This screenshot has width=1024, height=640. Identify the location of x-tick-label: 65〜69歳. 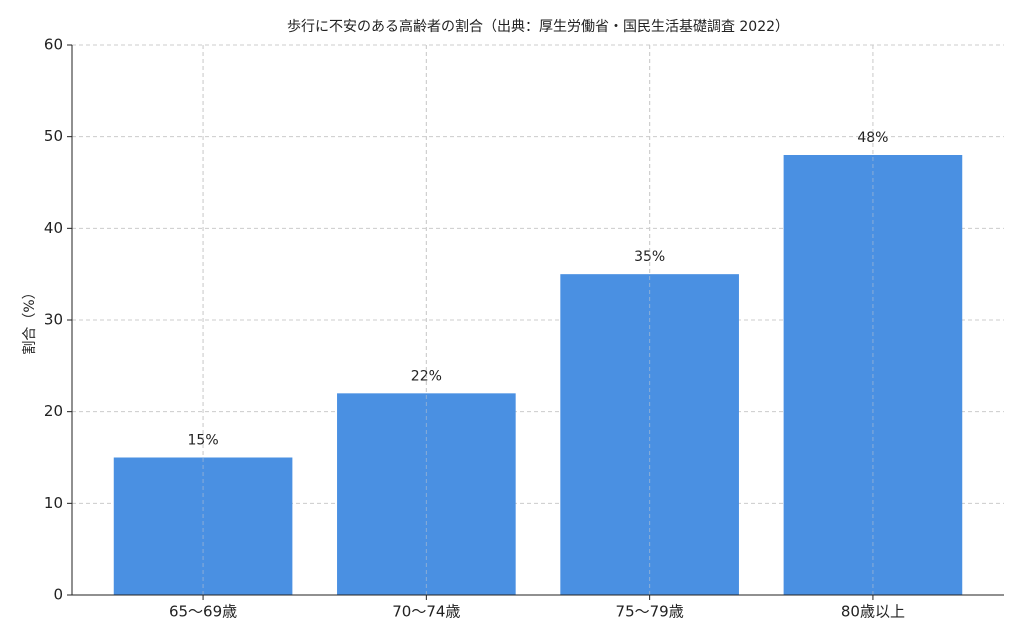
(203, 612).